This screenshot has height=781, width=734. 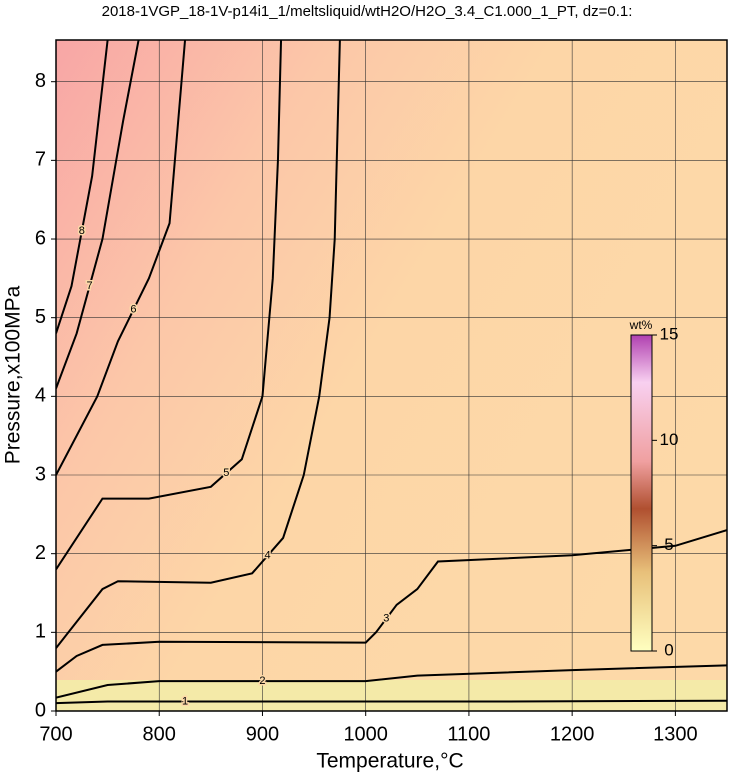 I want to click on colorbar-tick-label: 15, so click(x=669, y=333).